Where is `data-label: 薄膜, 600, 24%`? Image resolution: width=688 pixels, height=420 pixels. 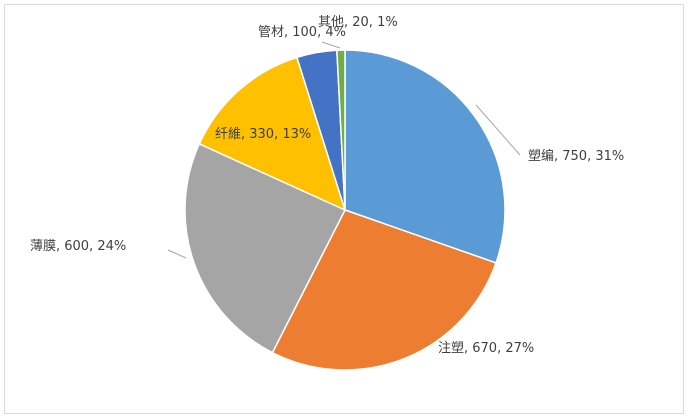 data-label: 薄膜, 600, 24% is located at coordinates (78, 246).